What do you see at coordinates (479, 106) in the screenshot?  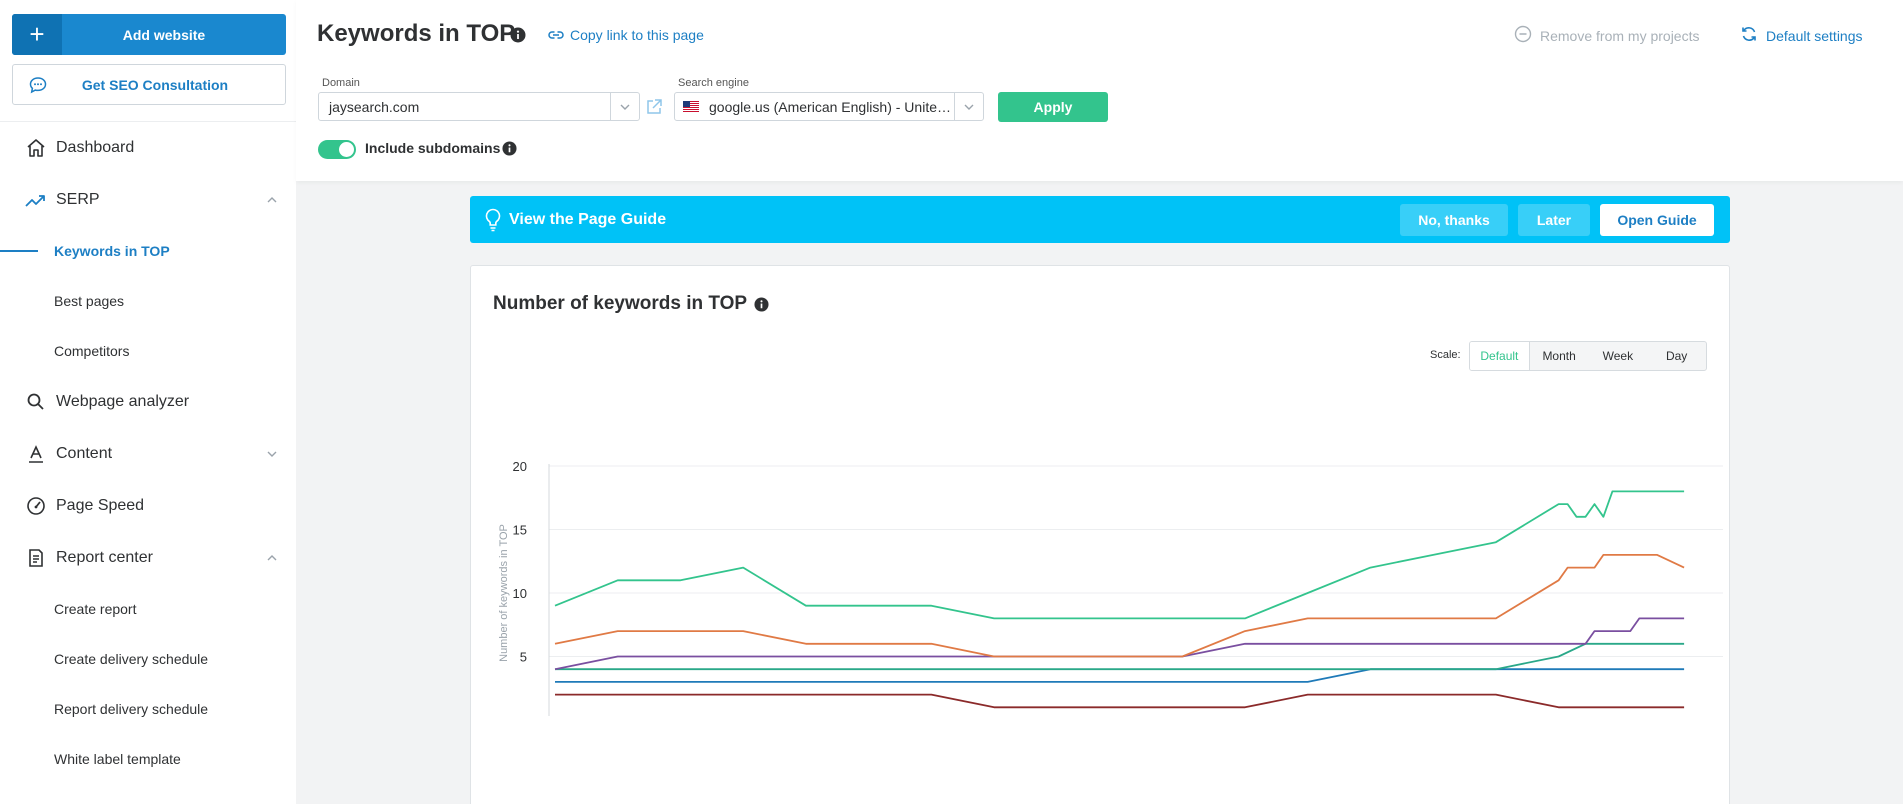 I see `domain-select: jaysearch.com` at bounding box center [479, 106].